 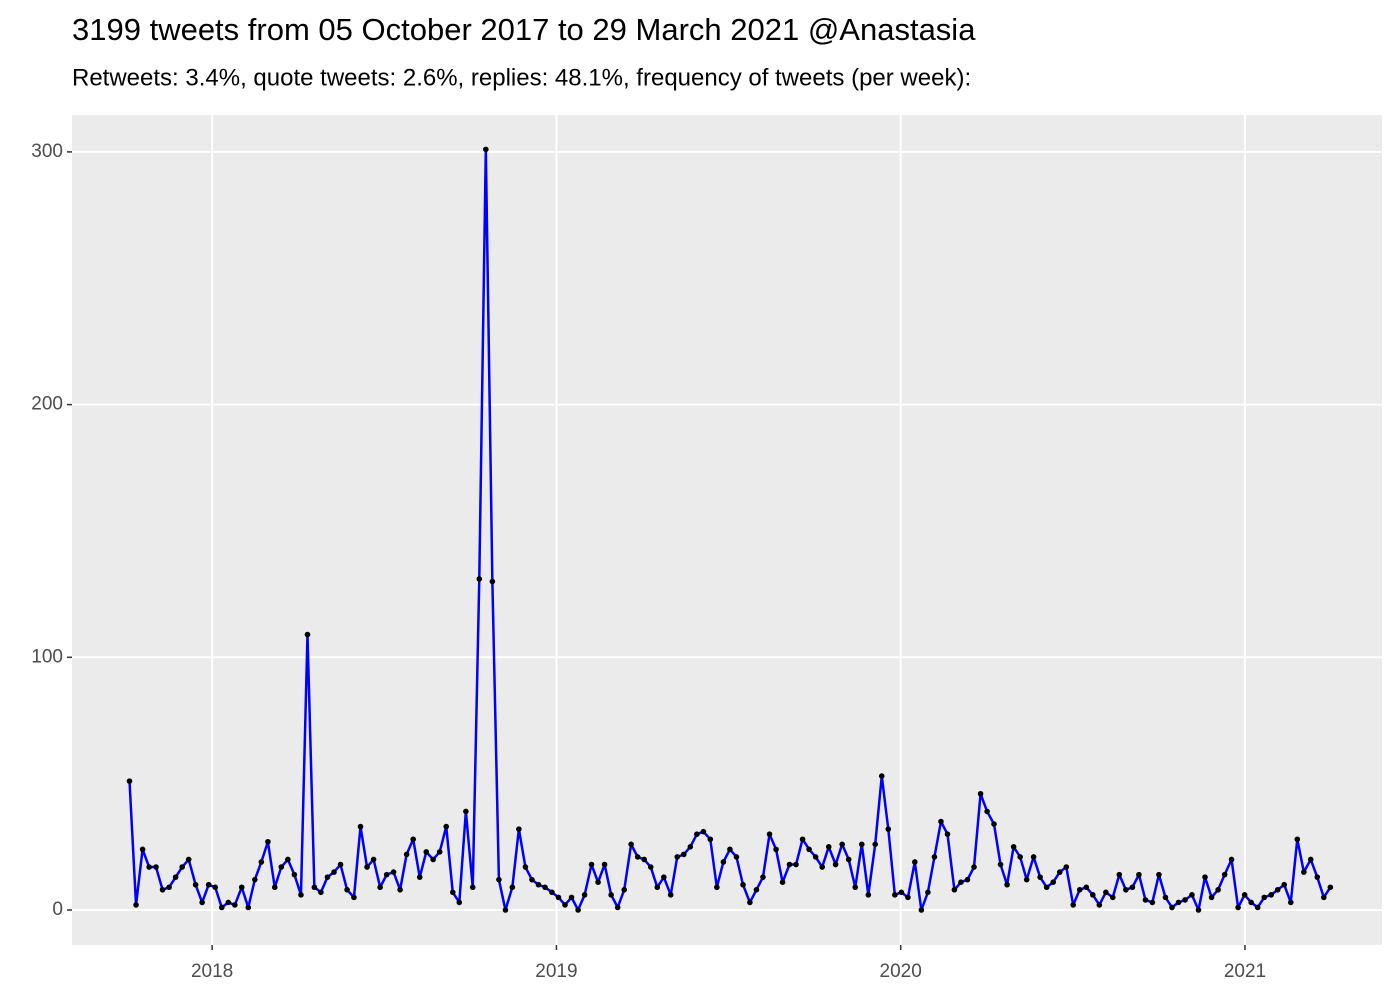 I want to click on y-tick-label: 0, so click(x=57, y=909).